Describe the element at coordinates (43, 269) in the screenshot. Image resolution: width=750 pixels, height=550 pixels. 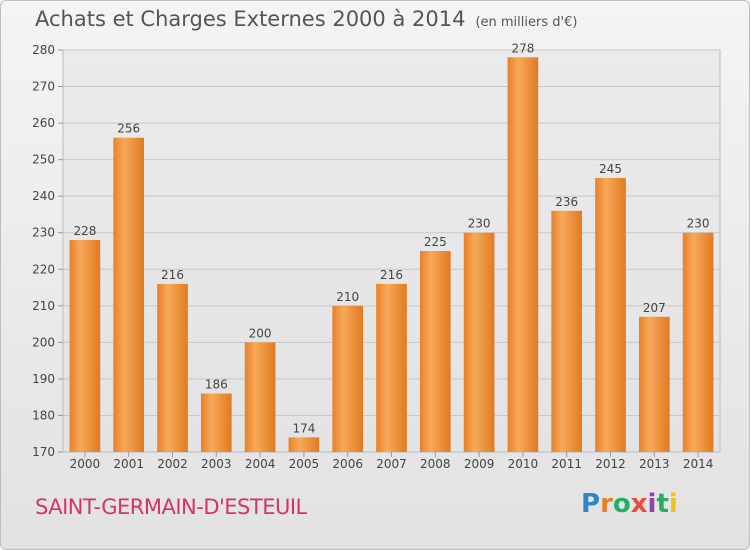
I see `y-tick-label: 220` at that location.